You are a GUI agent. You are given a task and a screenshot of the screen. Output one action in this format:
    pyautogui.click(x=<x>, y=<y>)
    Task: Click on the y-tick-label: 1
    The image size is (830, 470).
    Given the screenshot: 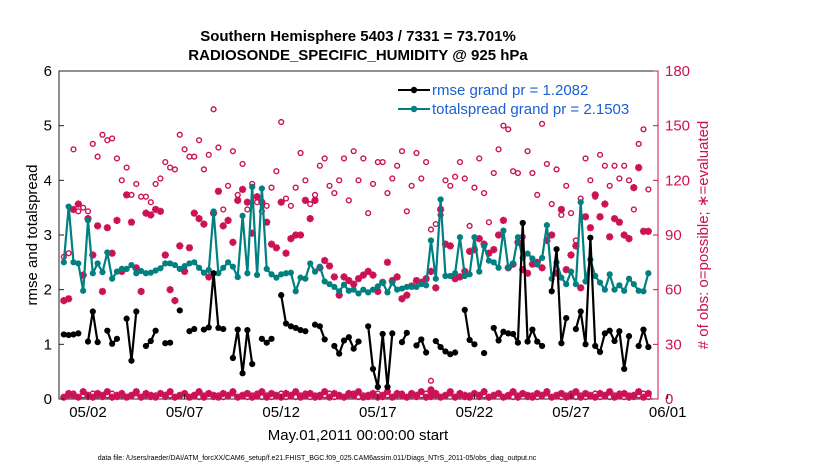 What is the action you would take?
    pyautogui.click(x=48, y=344)
    